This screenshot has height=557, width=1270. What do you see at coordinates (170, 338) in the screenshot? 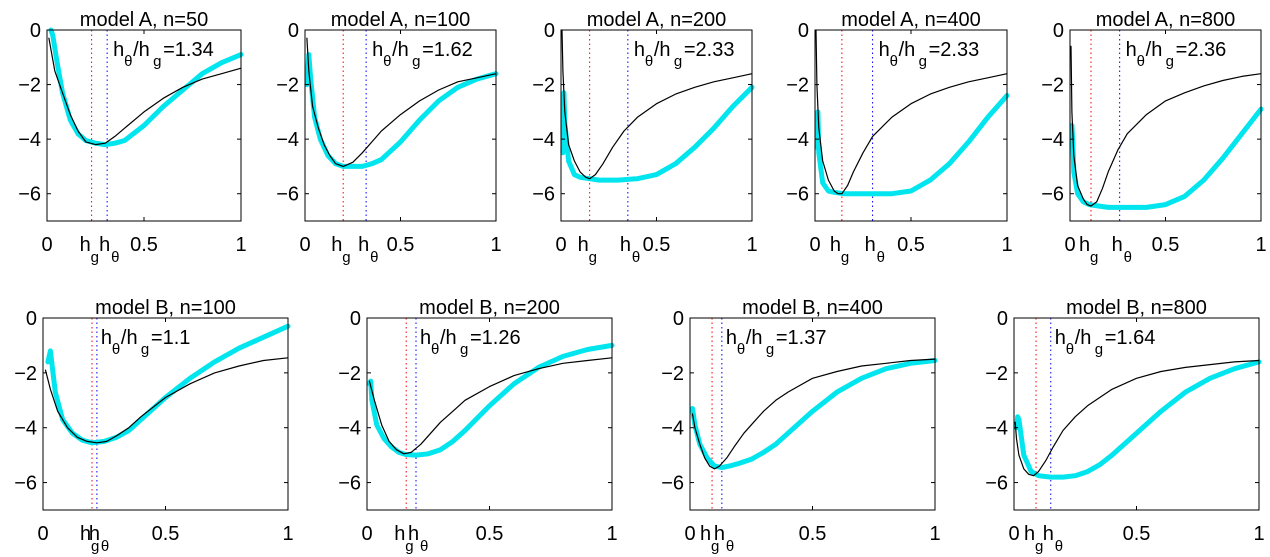
I see `ratio-value: =1.1` at bounding box center [170, 338].